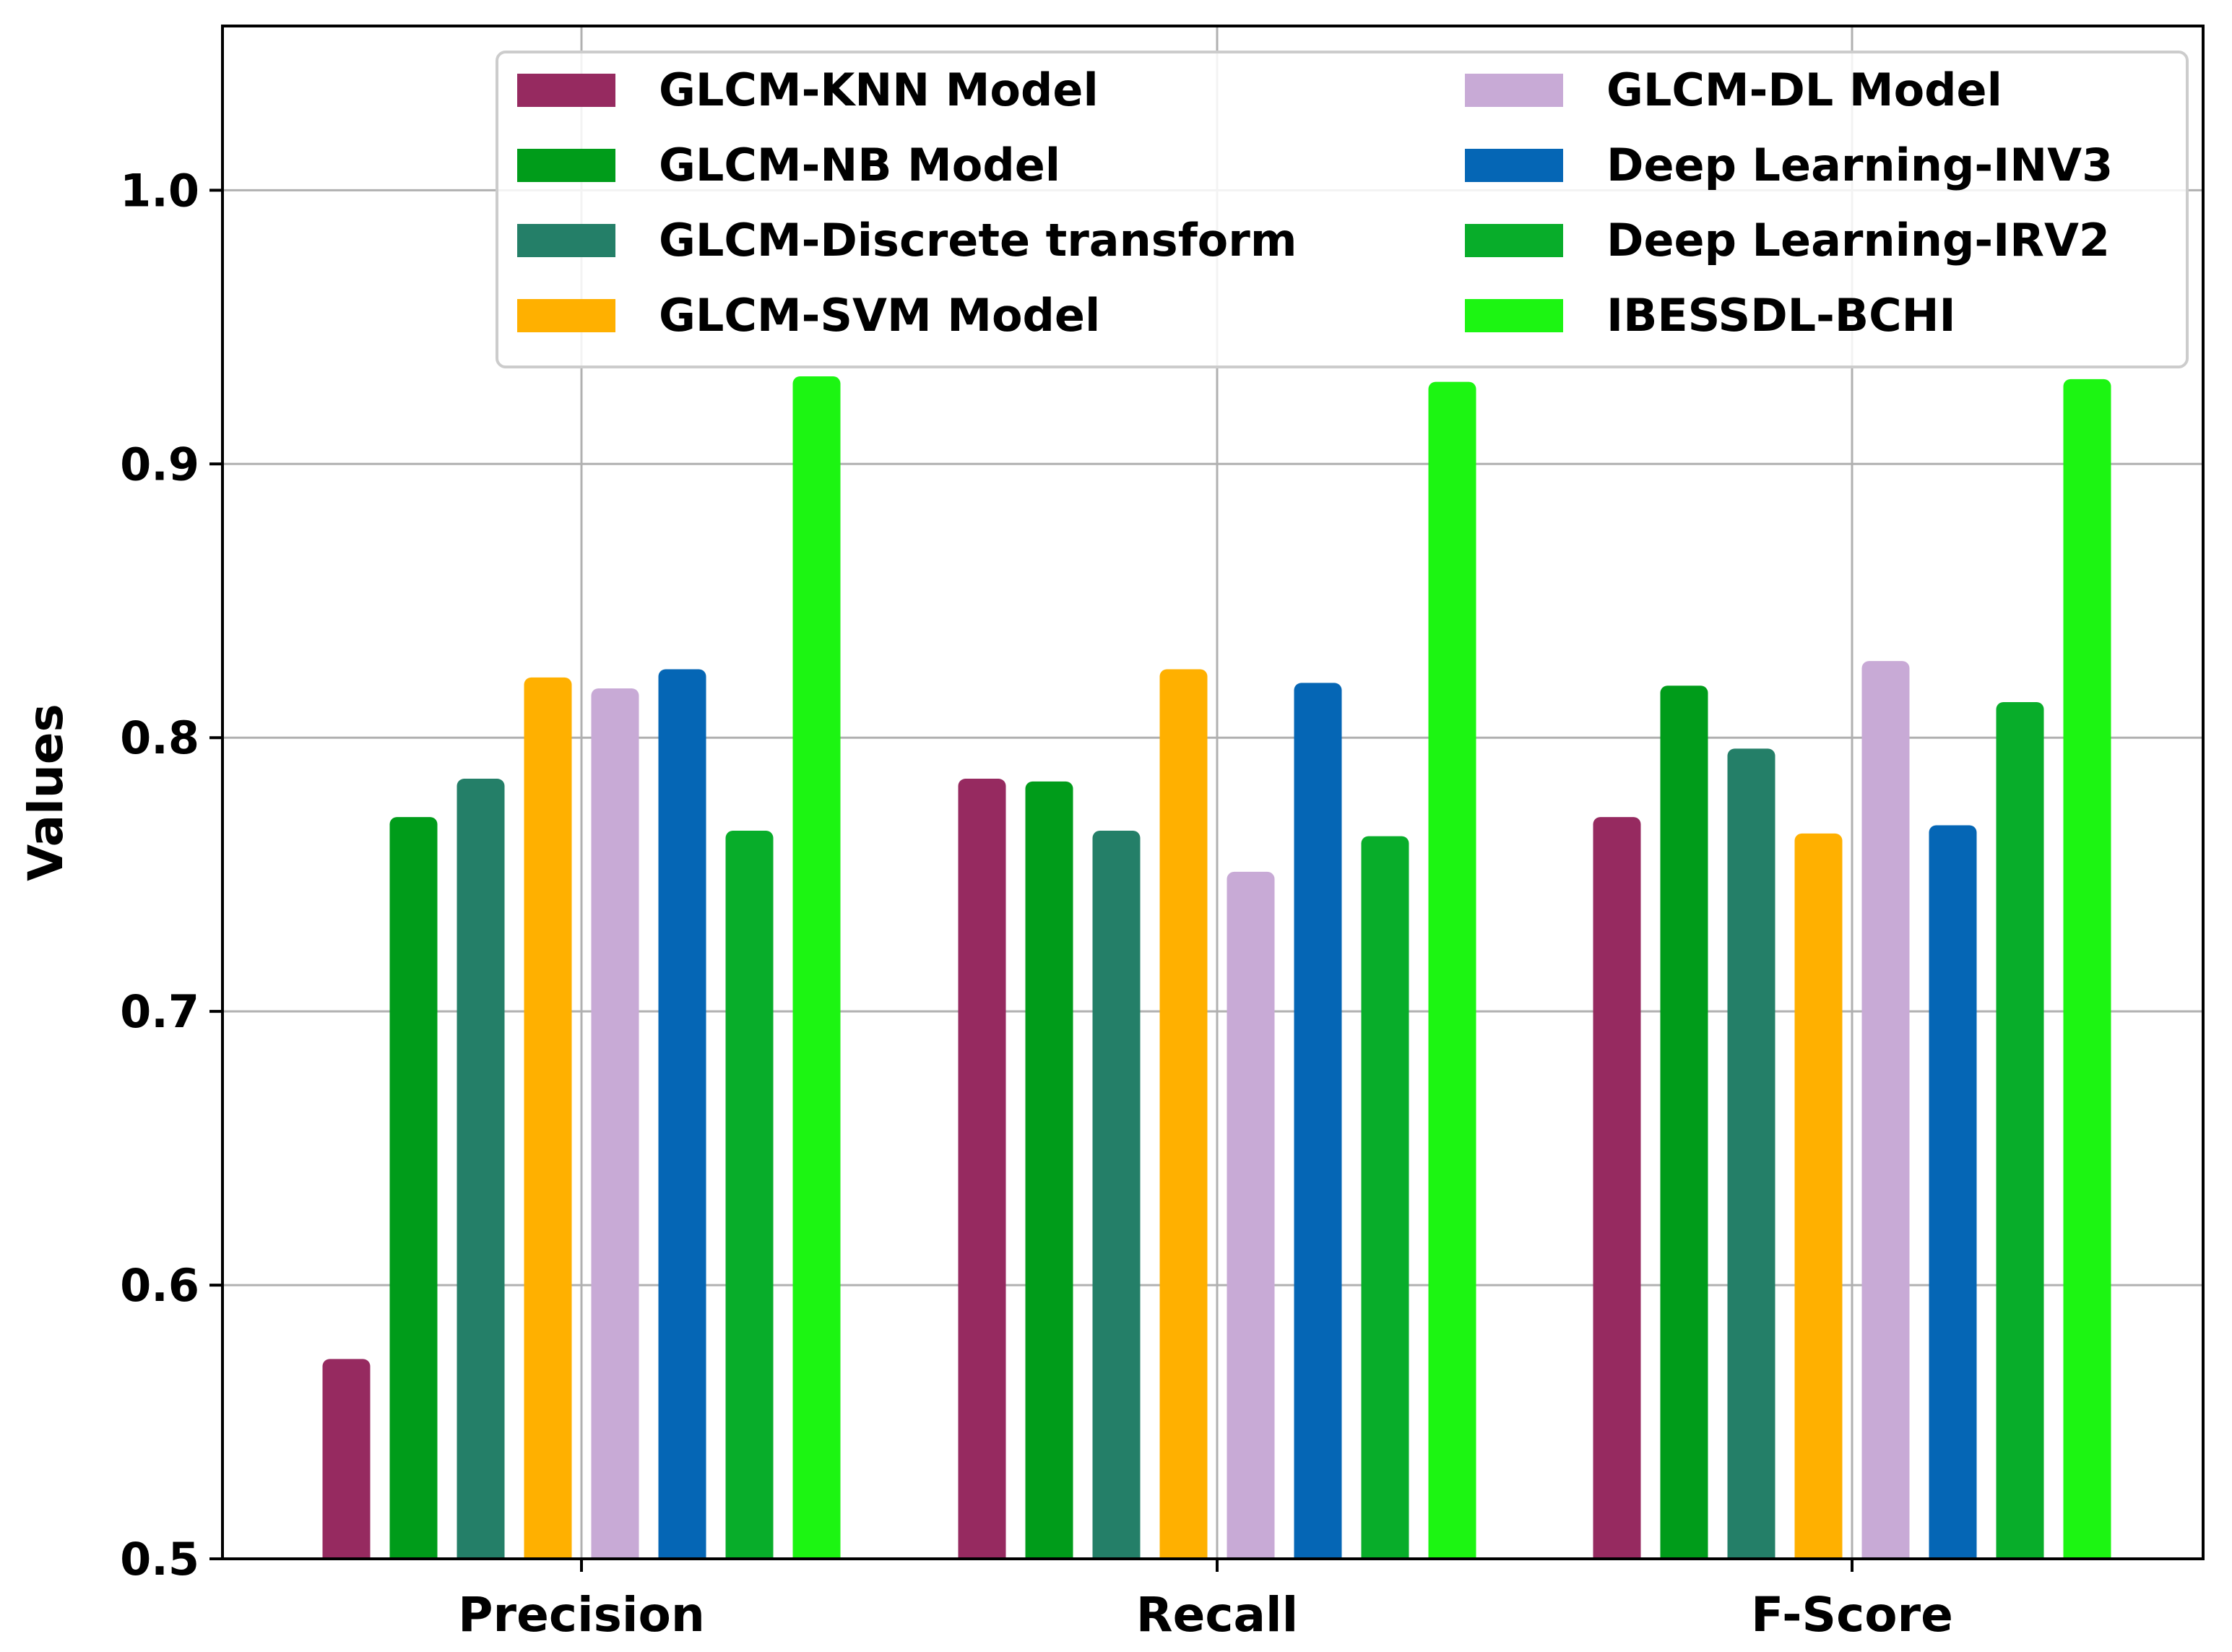  I want to click on x-tick-label-precision: Precision, so click(581, 1615).